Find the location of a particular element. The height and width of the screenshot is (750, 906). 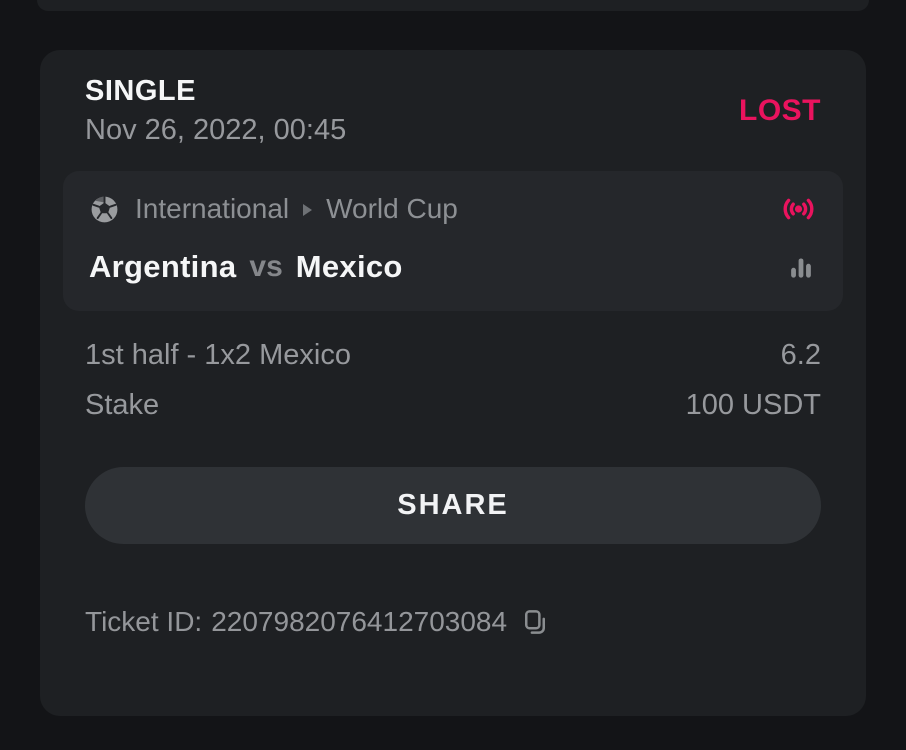

copy-ticket-id-button is located at coordinates (535, 622).